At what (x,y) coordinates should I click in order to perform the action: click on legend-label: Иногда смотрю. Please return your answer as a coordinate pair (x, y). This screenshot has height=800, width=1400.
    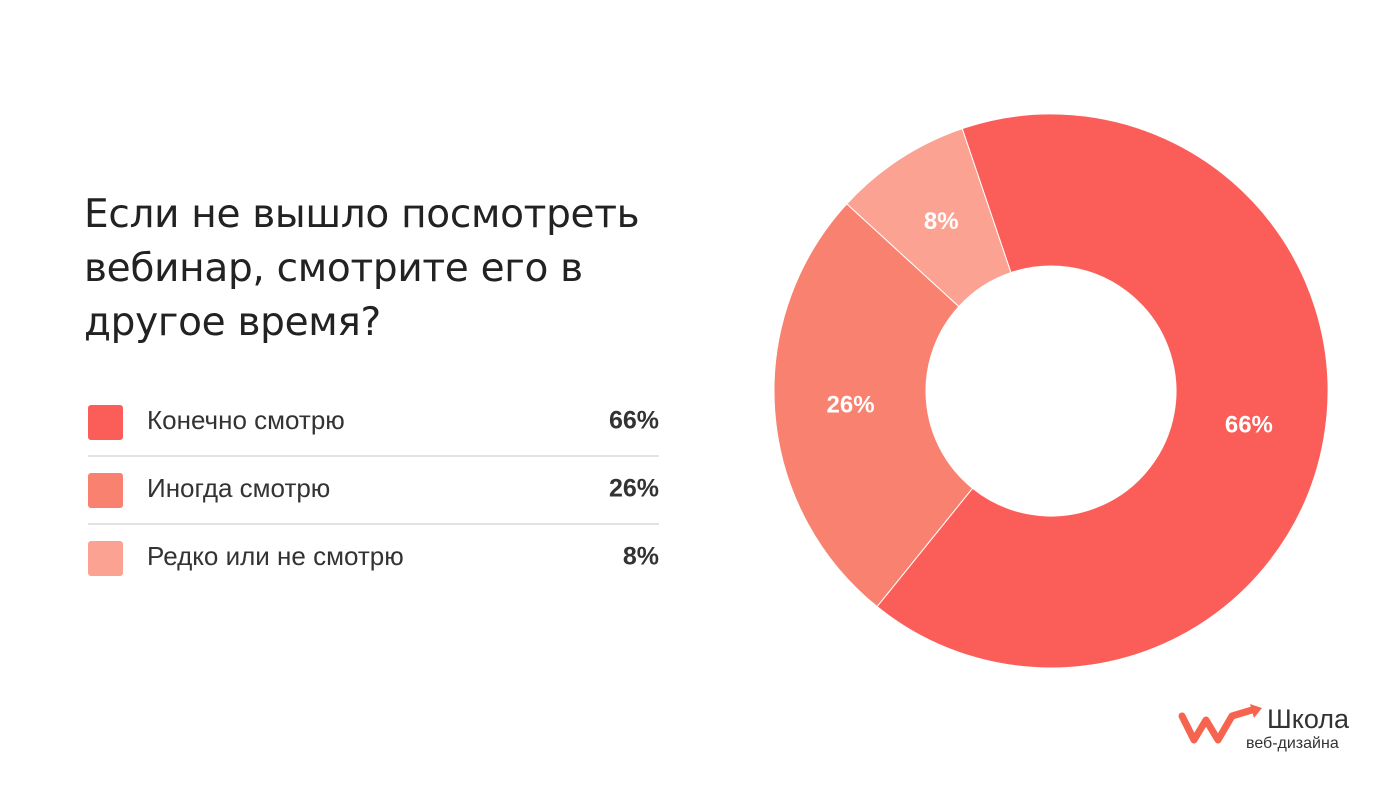
    Looking at the image, I should click on (238, 488).